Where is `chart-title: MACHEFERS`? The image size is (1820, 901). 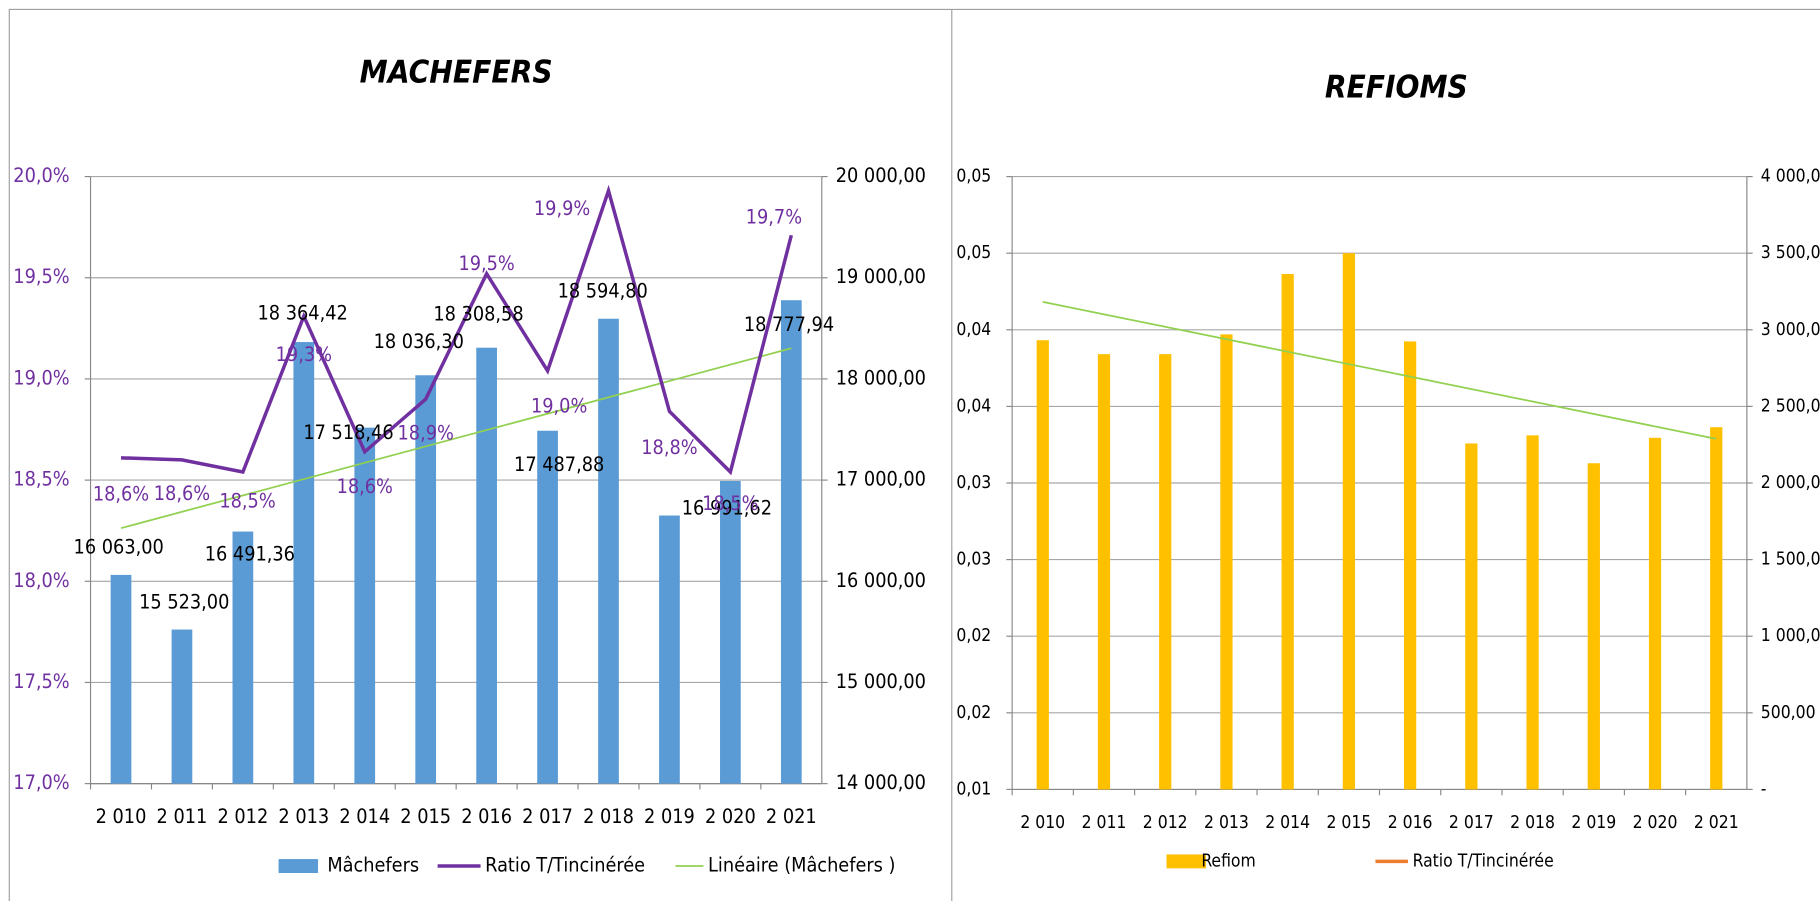 chart-title: MACHEFERS is located at coordinates (456, 72).